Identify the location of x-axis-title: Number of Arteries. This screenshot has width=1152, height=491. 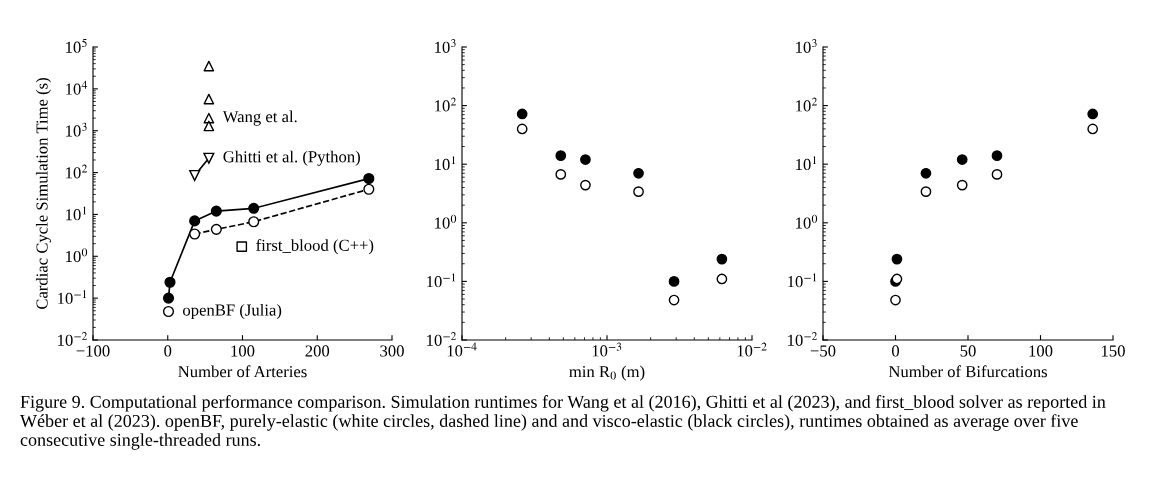
(242, 371).